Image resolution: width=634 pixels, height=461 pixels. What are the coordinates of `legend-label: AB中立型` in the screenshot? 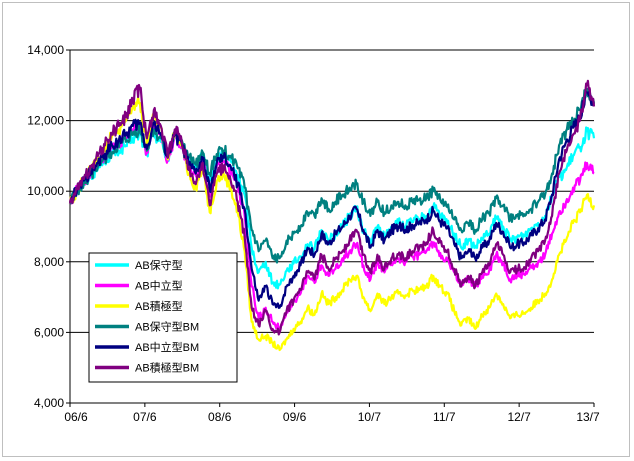 It's located at (159, 286).